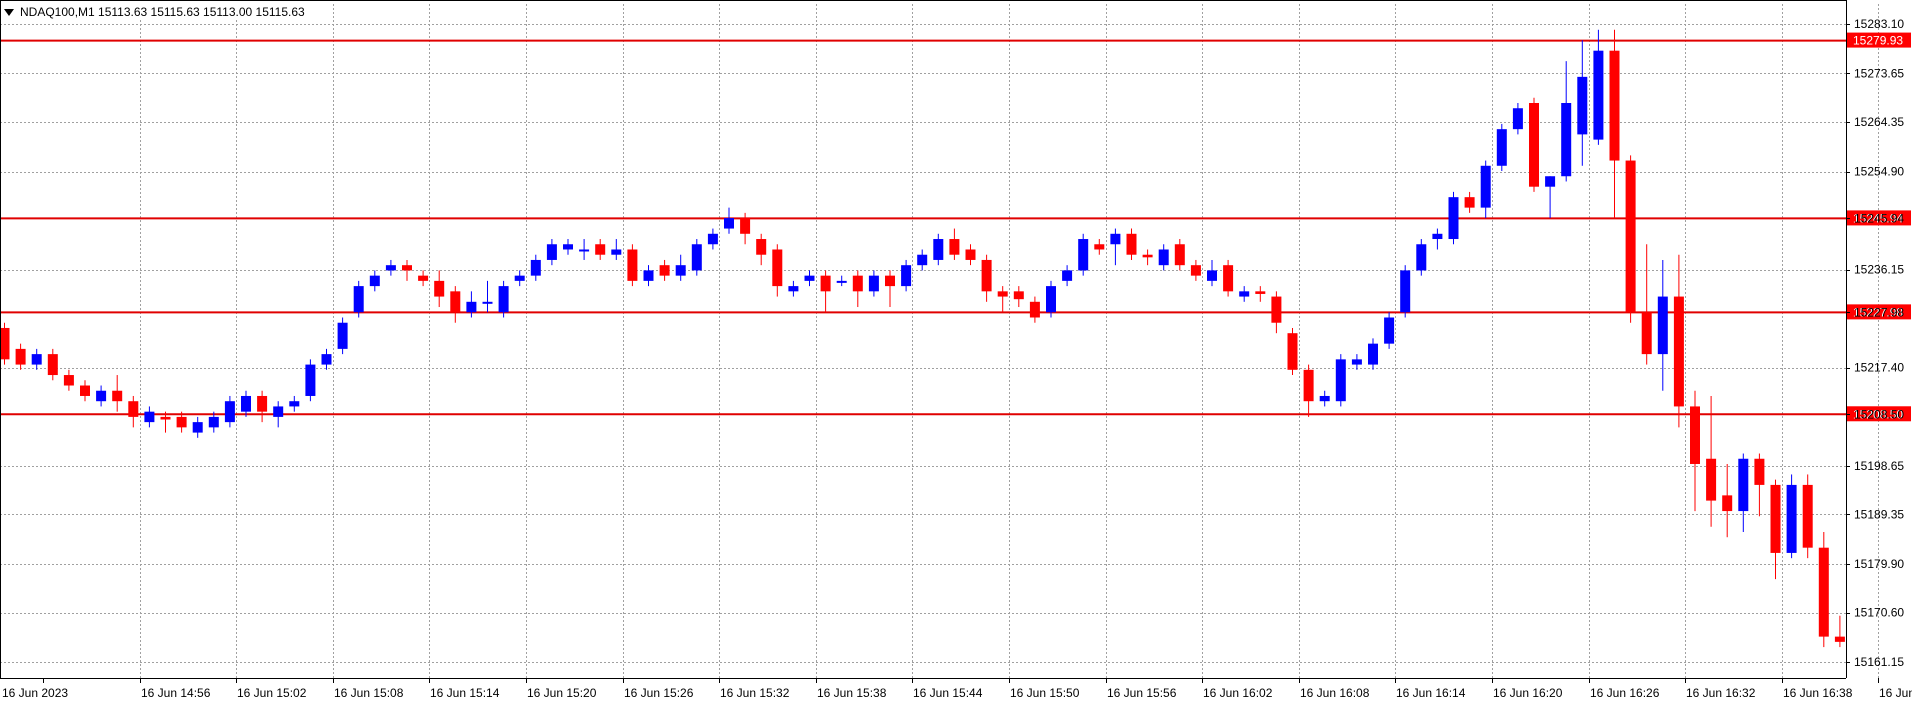 Image resolution: width=1912 pixels, height=704 pixels. I want to click on y-tick-label: 15189.35, so click(1879, 514).